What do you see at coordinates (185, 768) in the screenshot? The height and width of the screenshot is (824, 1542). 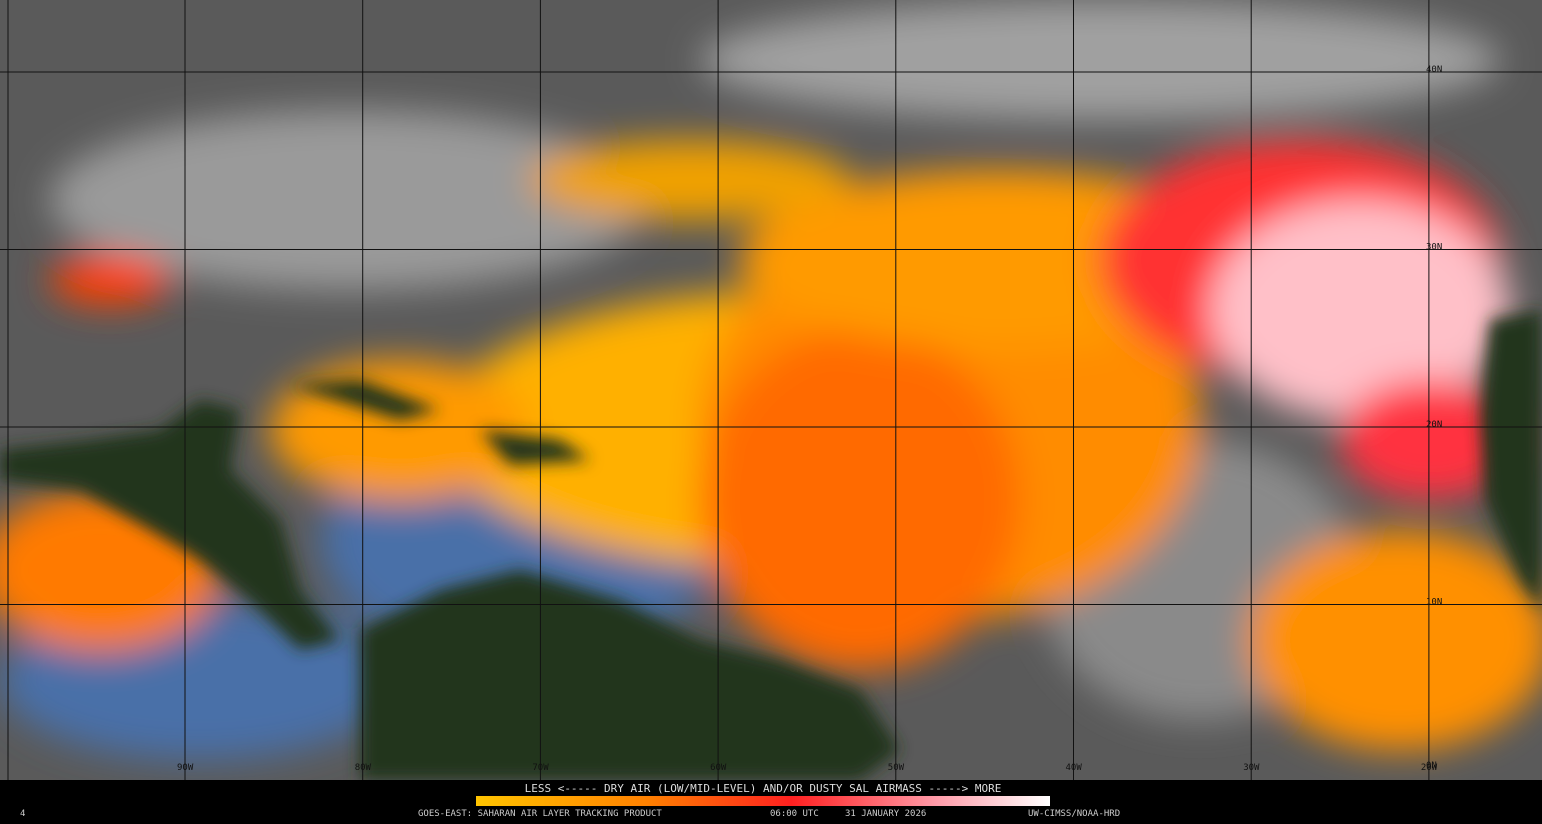 I see `longitude-label: 90W` at bounding box center [185, 768].